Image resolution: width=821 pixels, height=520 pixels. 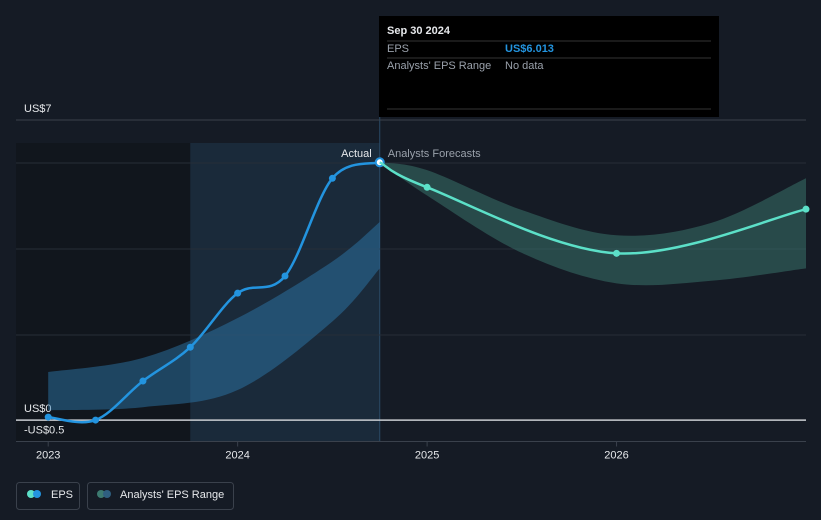 I want to click on highlight-shade, so click(x=285, y=292).